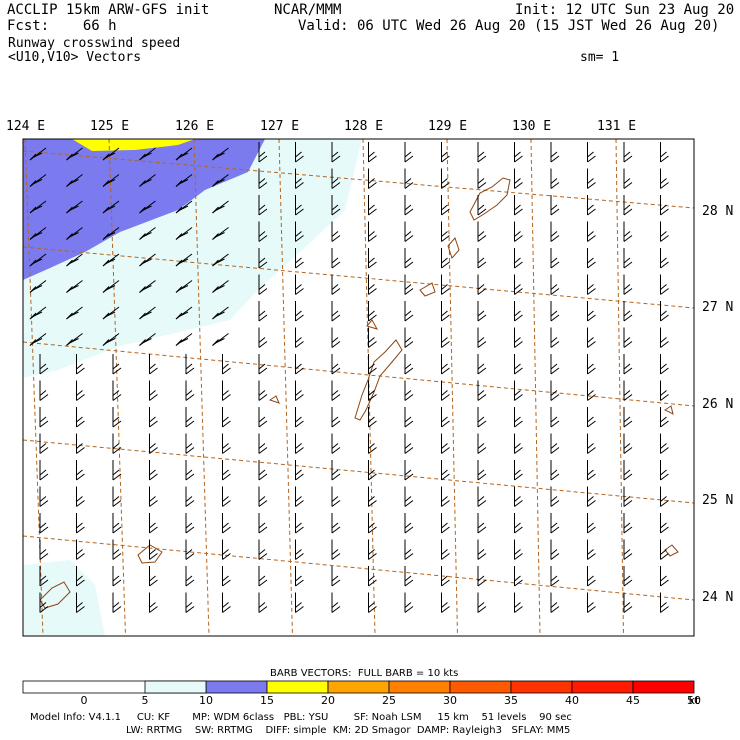 This screenshot has height=740, width=740. What do you see at coordinates (718, 404) in the screenshot?
I see `lat-label-26: 26 N` at bounding box center [718, 404].